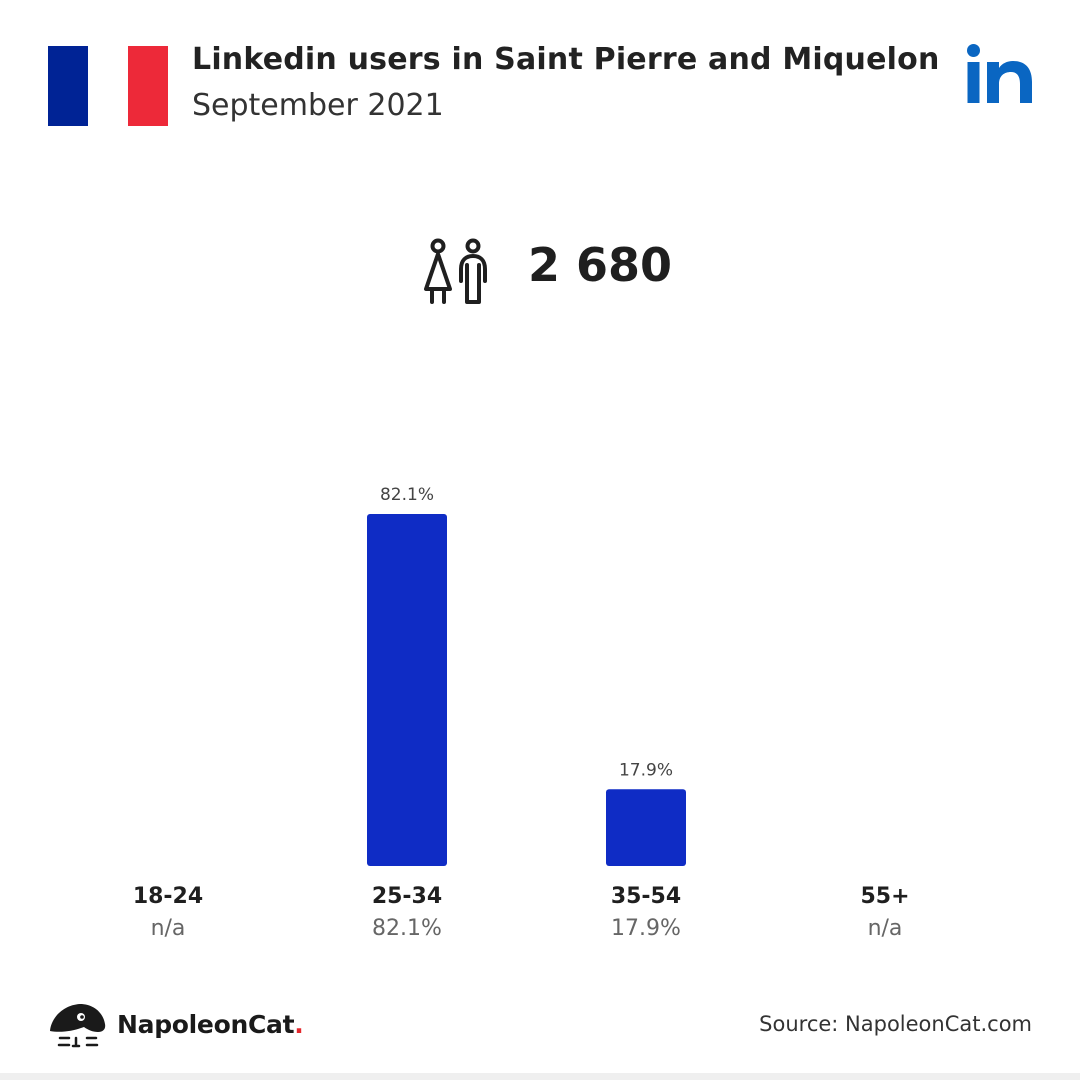 The image size is (1080, 1080). Describe the element at coordinates (600, 265) in the screenshot. I see `total-users-value: 2 680` at that location.